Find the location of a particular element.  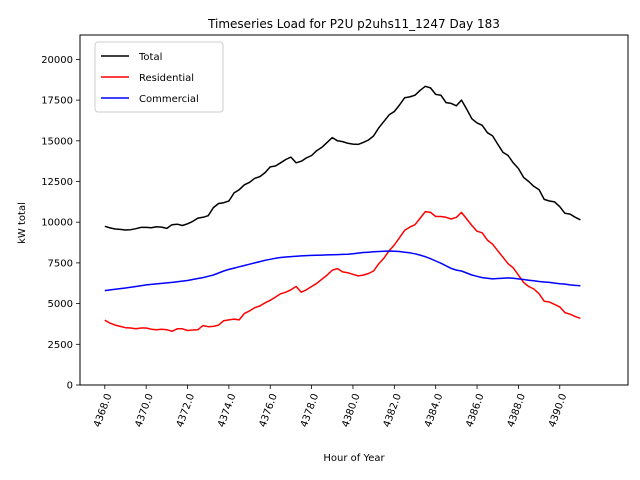

legend: Total Residential Commercial is located at coordinates (159, 77).